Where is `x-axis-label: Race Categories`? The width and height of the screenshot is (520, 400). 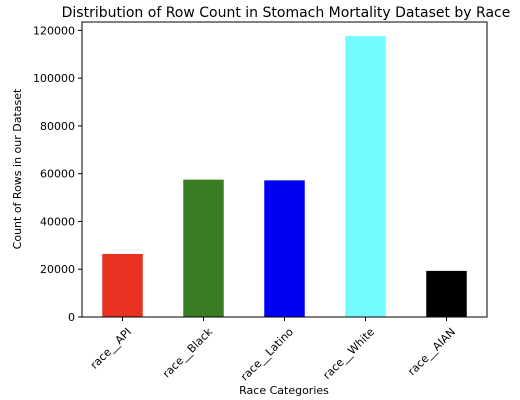
x-axis-label: Race Categories is located at coordinates (284, 390).